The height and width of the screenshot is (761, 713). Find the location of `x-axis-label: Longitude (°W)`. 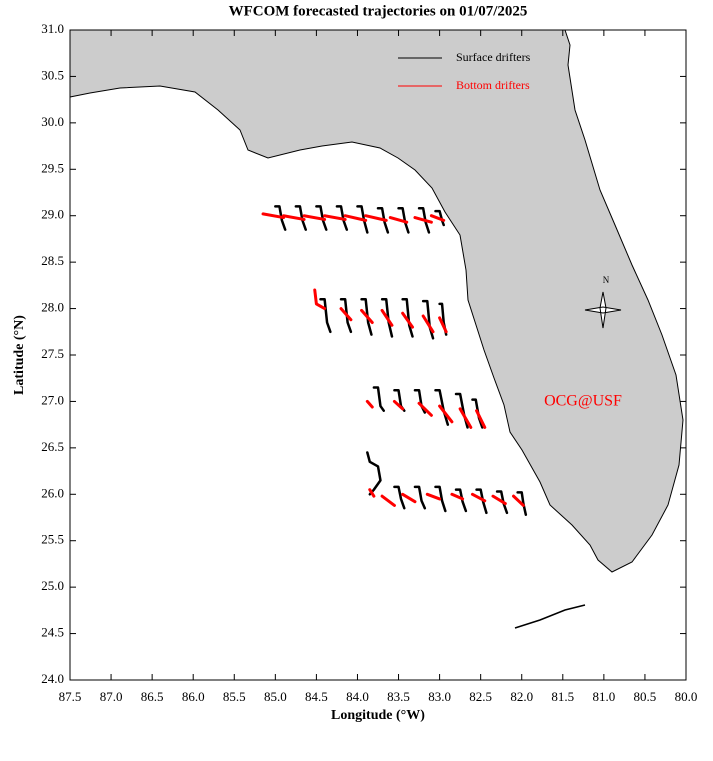

x-axis-label: Longitude (°W) is located at coordinates (378, 715).